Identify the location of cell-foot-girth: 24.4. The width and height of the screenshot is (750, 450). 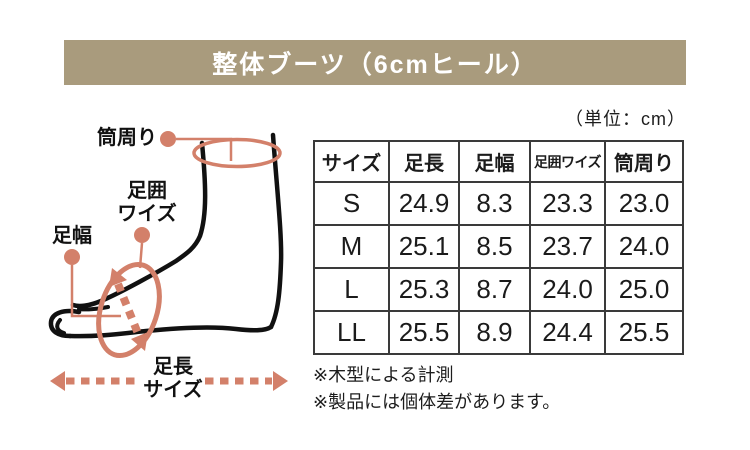
(567, 332).